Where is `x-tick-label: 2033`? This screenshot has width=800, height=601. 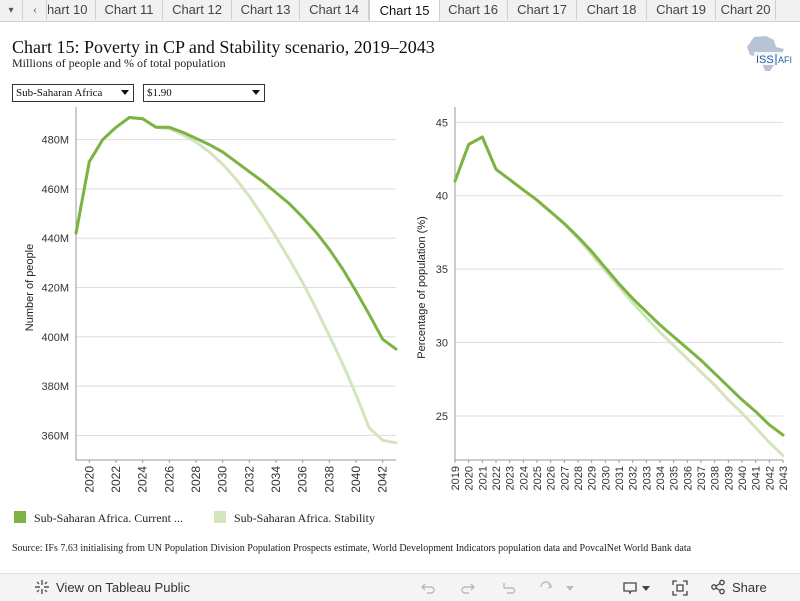 x-tick-label: 2033 is located at coordinates (647, 478).